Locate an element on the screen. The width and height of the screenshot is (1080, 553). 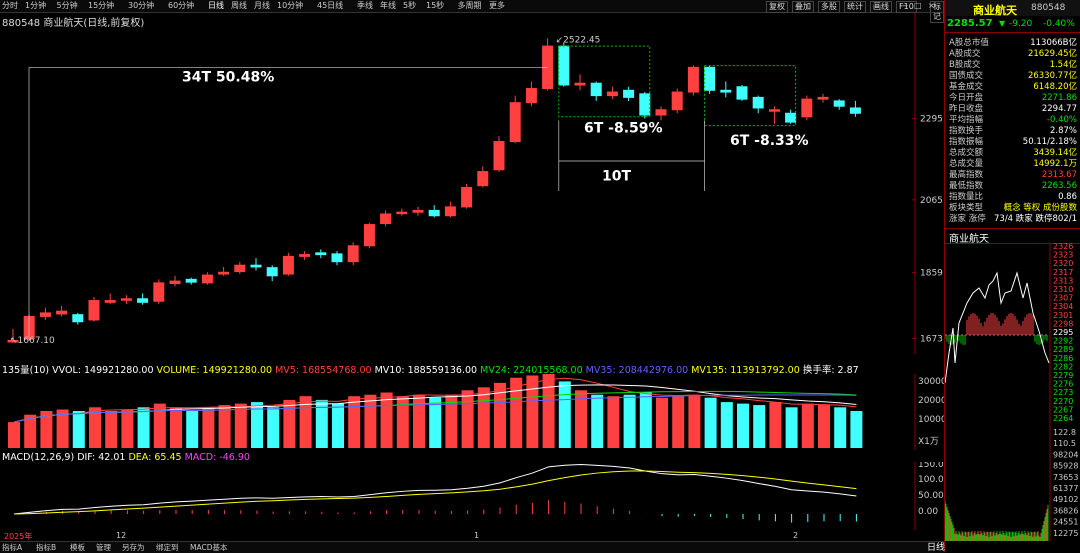
quote-panel-header: 商业航天 880548 is located at coordinates (1012, 8).